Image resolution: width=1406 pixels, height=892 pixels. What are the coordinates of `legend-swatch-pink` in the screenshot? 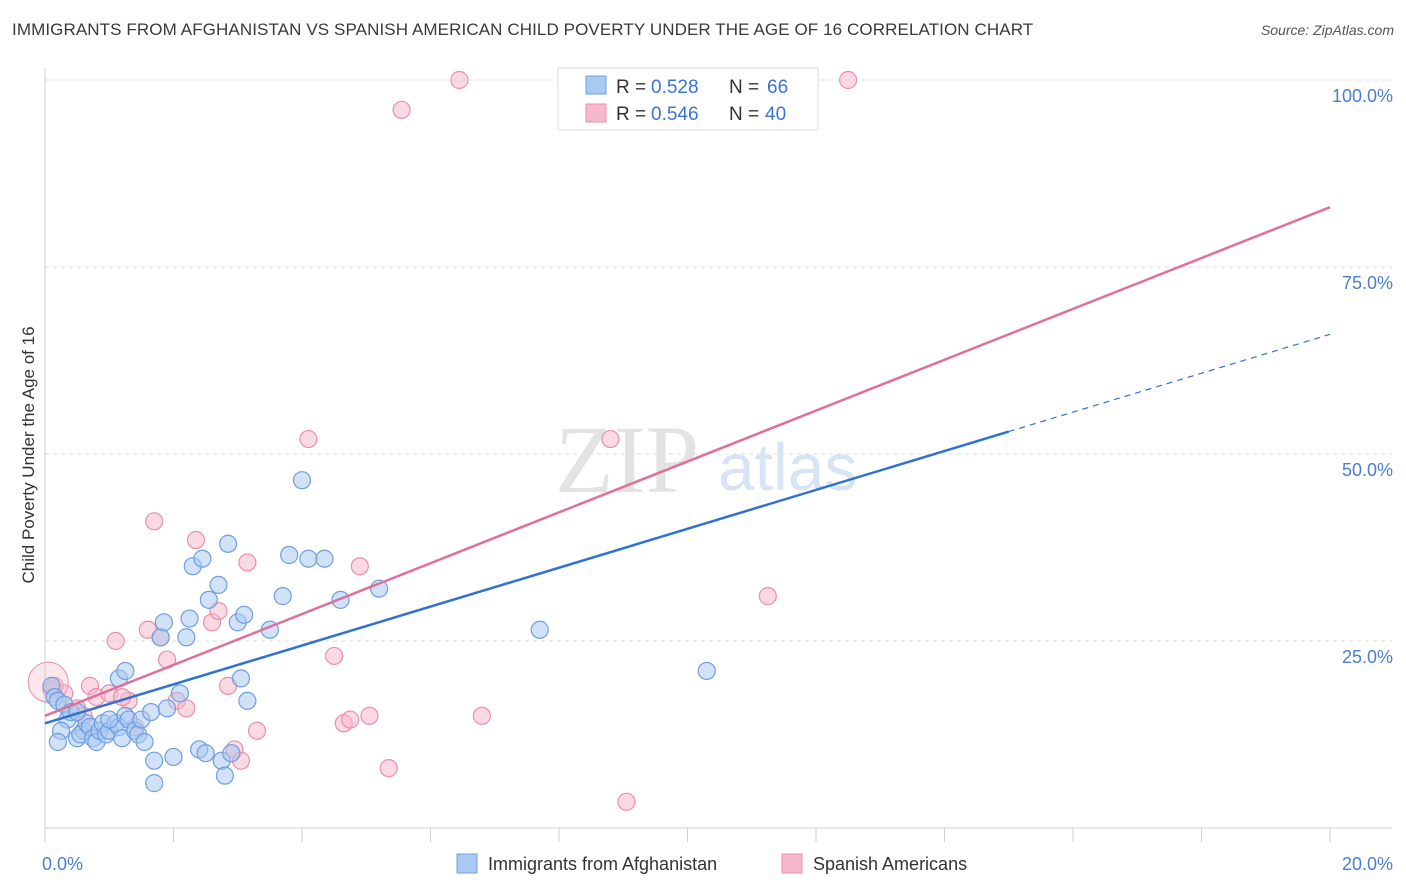 It's located at (596, 113).